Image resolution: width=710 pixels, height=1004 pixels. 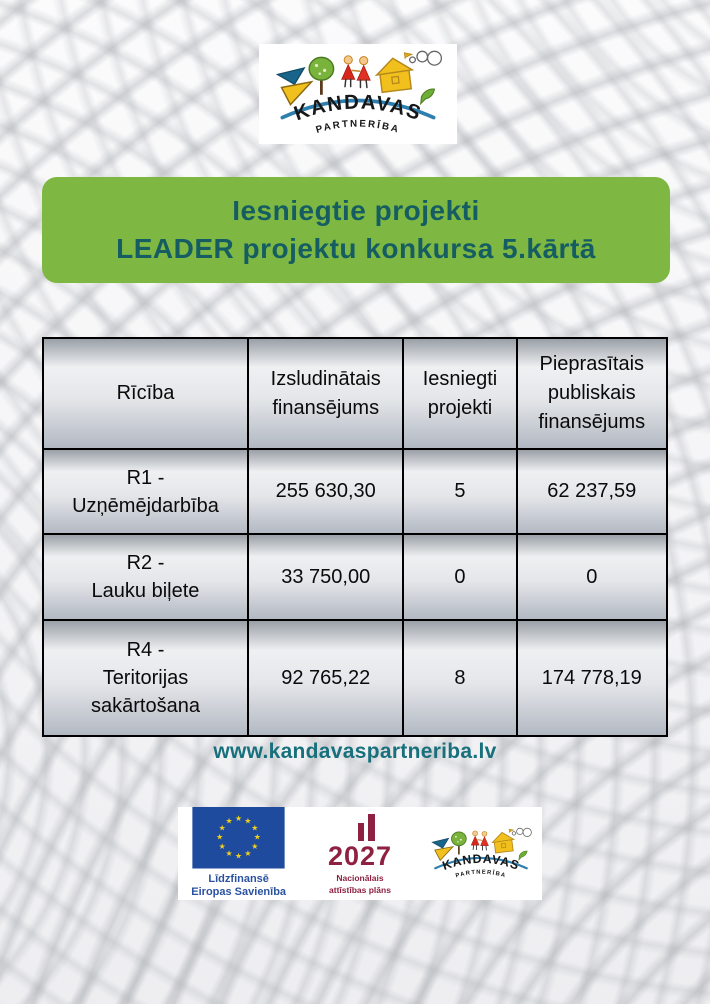 I want to click on national-development-plan-logo: 2027 Nacionālais attīstības plāns, so click(x=359, y=853).